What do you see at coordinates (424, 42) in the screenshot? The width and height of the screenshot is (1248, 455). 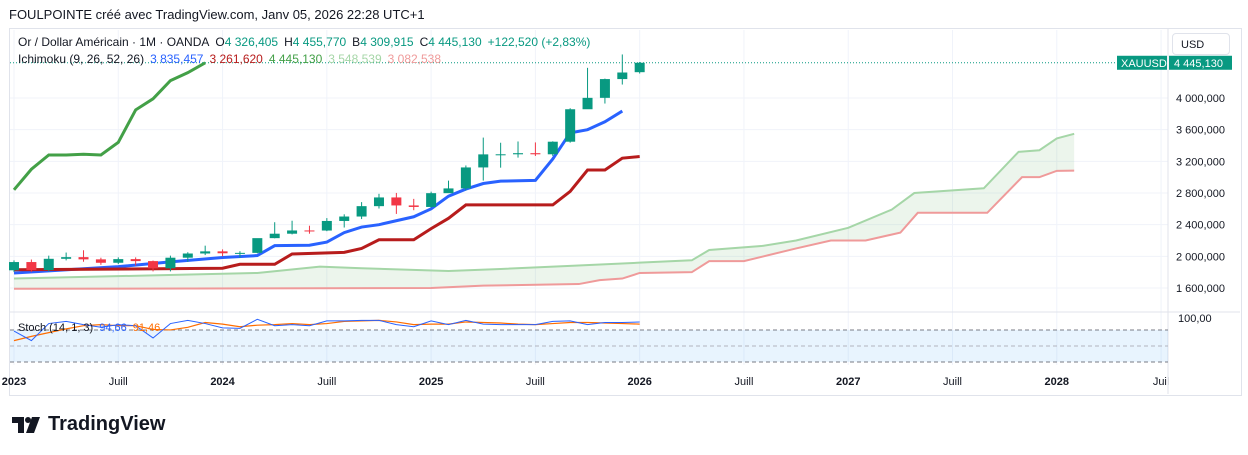 I see `close-label: C` at bounding box center [424, 42].